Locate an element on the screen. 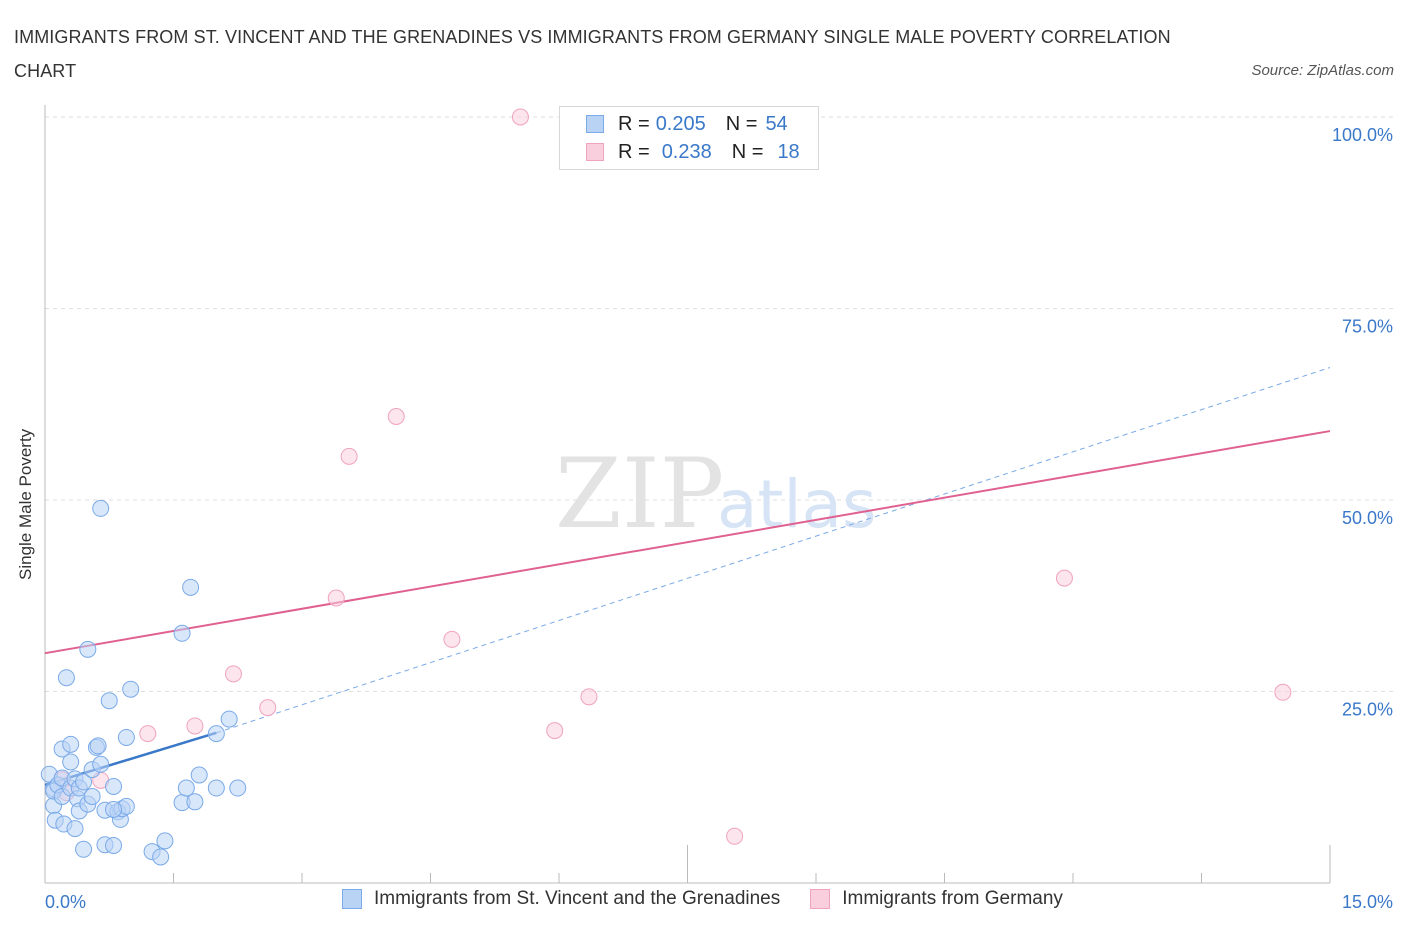  y-tick-label: 100.0% is located at coordinates (1362, 135).